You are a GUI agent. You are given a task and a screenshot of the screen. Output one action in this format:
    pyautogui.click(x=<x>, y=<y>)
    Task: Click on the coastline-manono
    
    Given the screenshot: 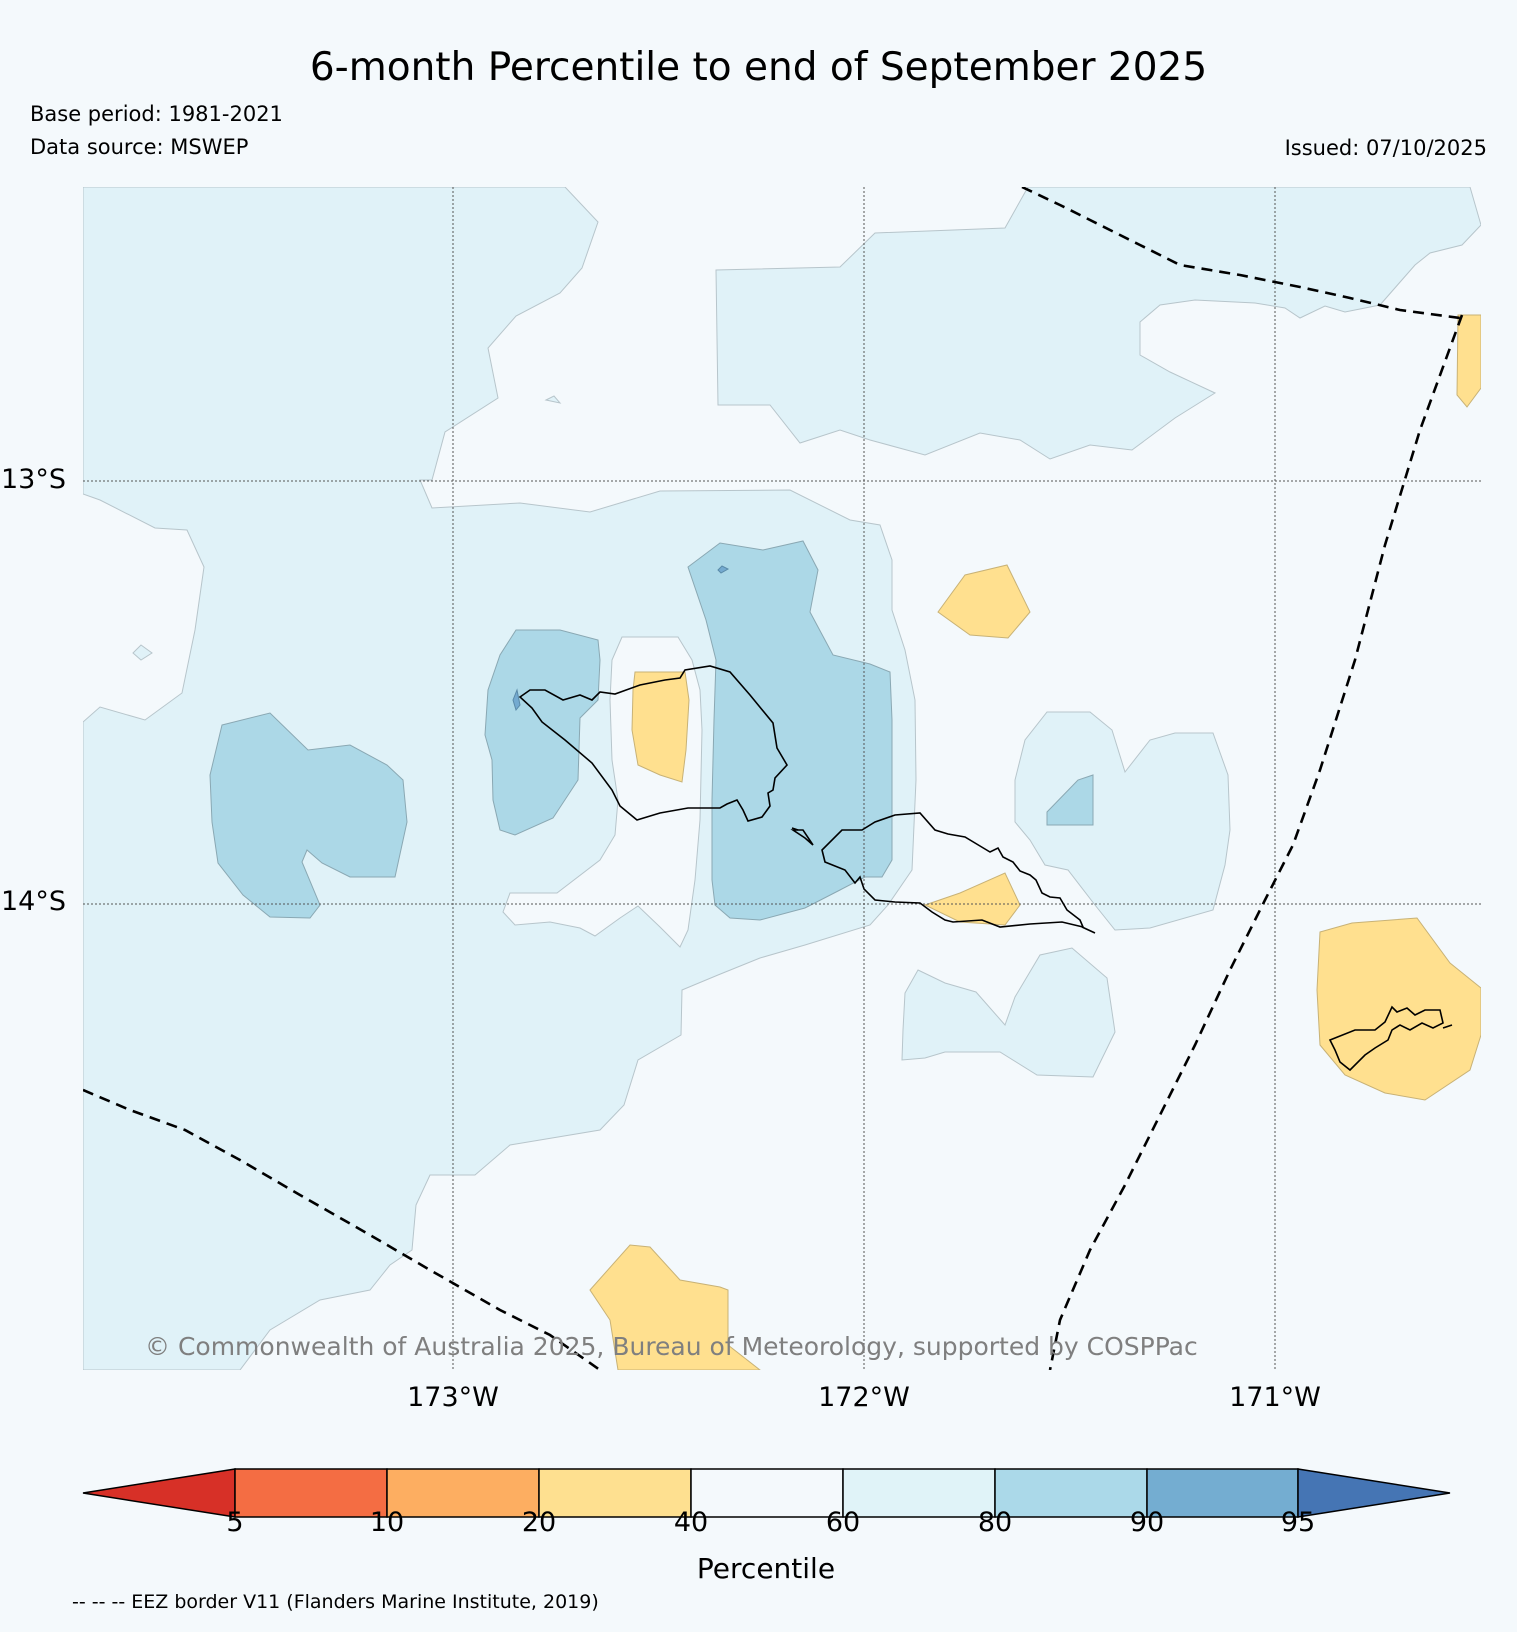 What is the action you would take?
    pyautogui.click(x=802, y=837)
    